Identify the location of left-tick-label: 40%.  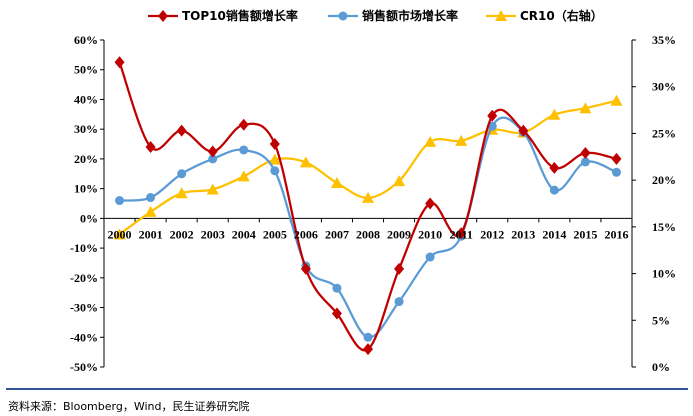
(86, 99).